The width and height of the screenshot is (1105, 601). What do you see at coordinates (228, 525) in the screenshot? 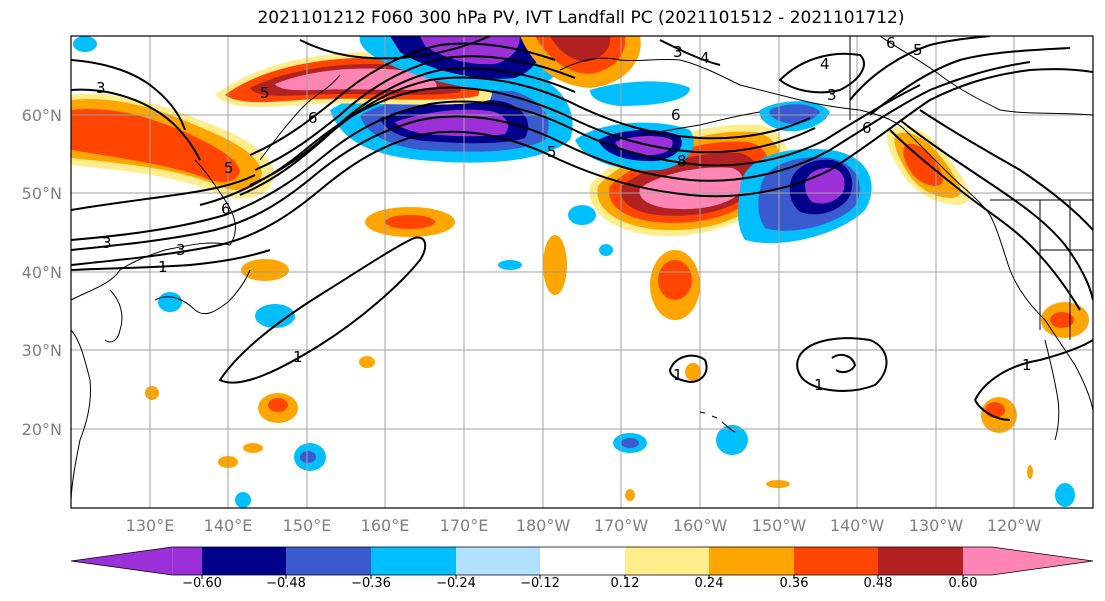
I see `lon-label: 140°E` at bounding box center [228, 525].